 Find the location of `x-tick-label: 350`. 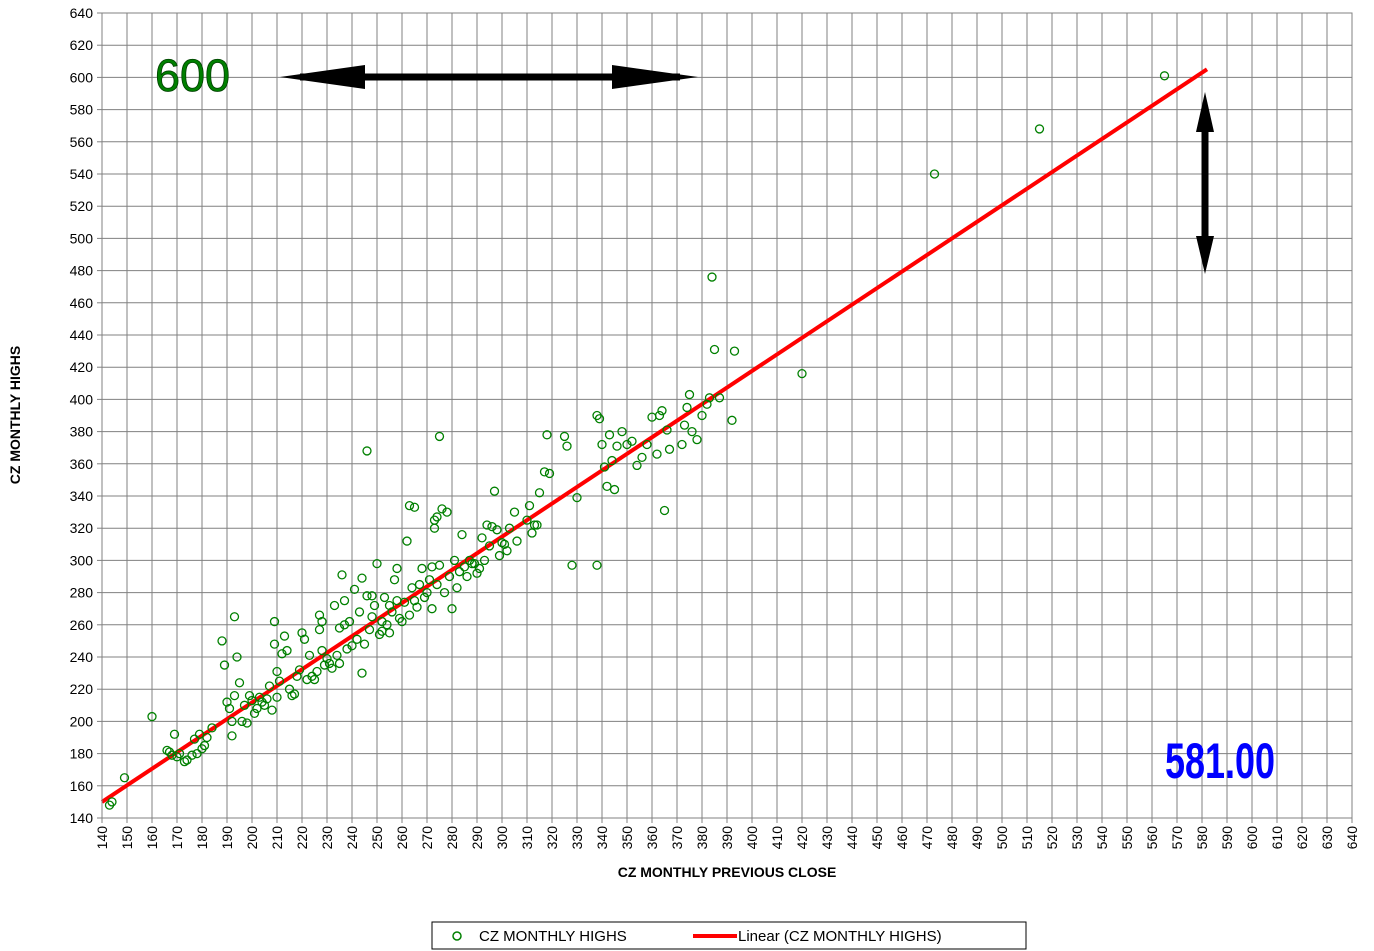

x-tick-label: 350 is located at coordinates (627, 838).